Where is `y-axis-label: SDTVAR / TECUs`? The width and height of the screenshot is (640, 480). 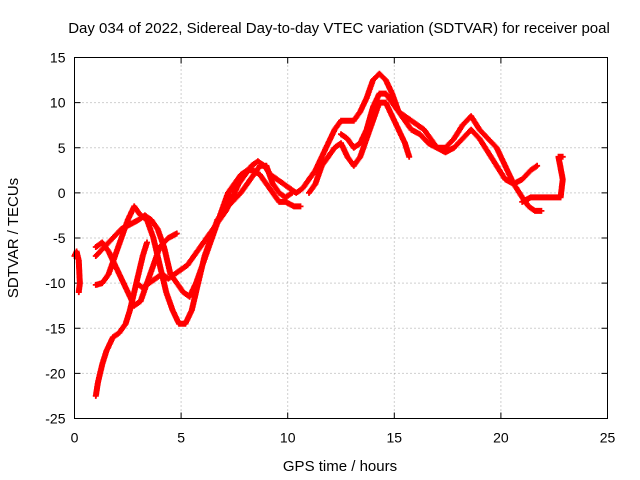 y-axis-label: SDTVAR / TECUs is located at coordinates (13, 238).